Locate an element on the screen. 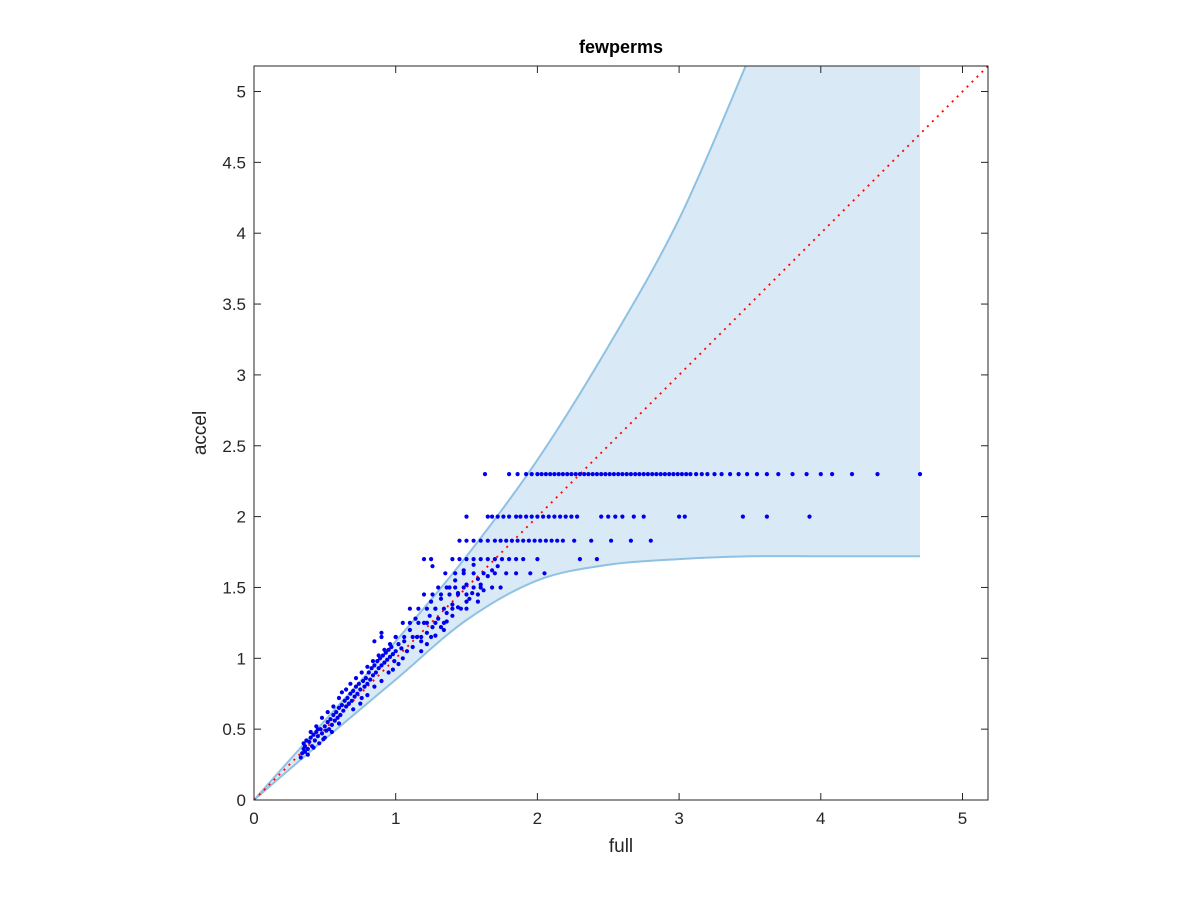  y-tick-label: 4 is located at coordinates (241, 233).